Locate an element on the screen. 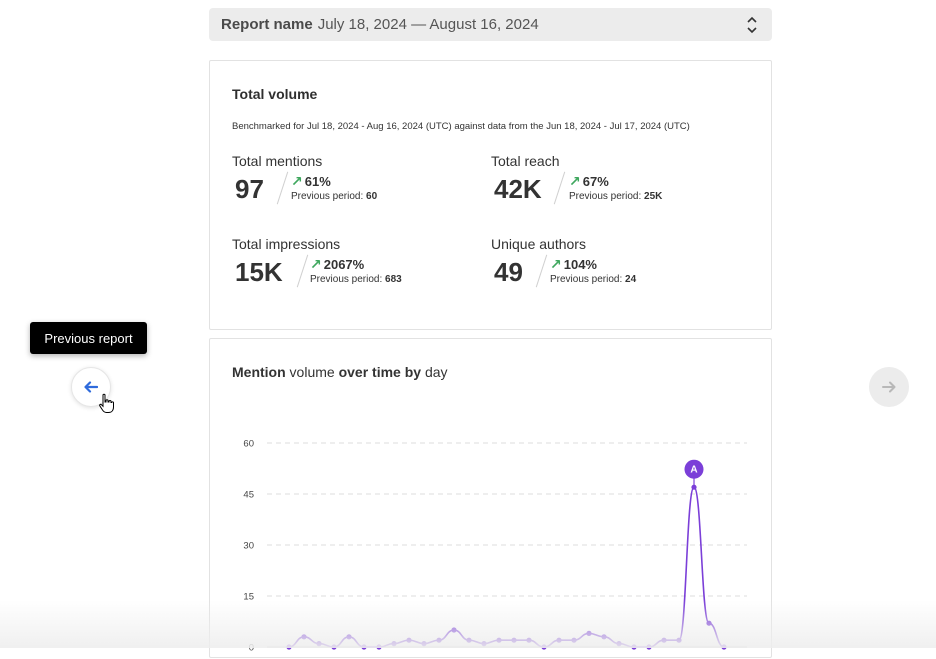 This screenshot has width=936, height=659. report-name-label: Report name is located at coordinates (267, 24).